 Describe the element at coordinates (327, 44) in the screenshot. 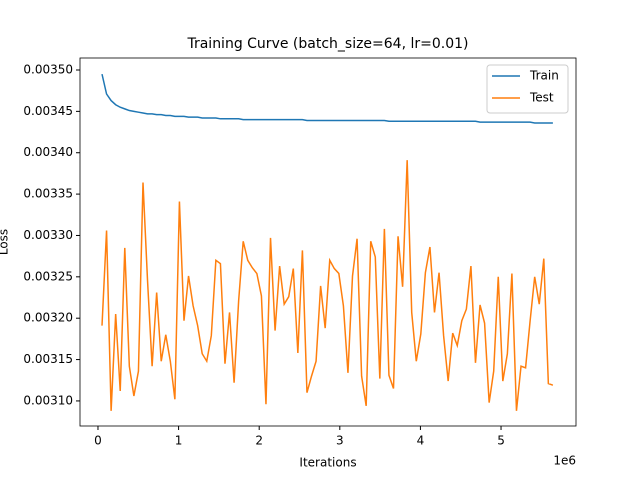

I see `chart-title: Training Curve (batch_size=64, lr=0.01)` at that location.